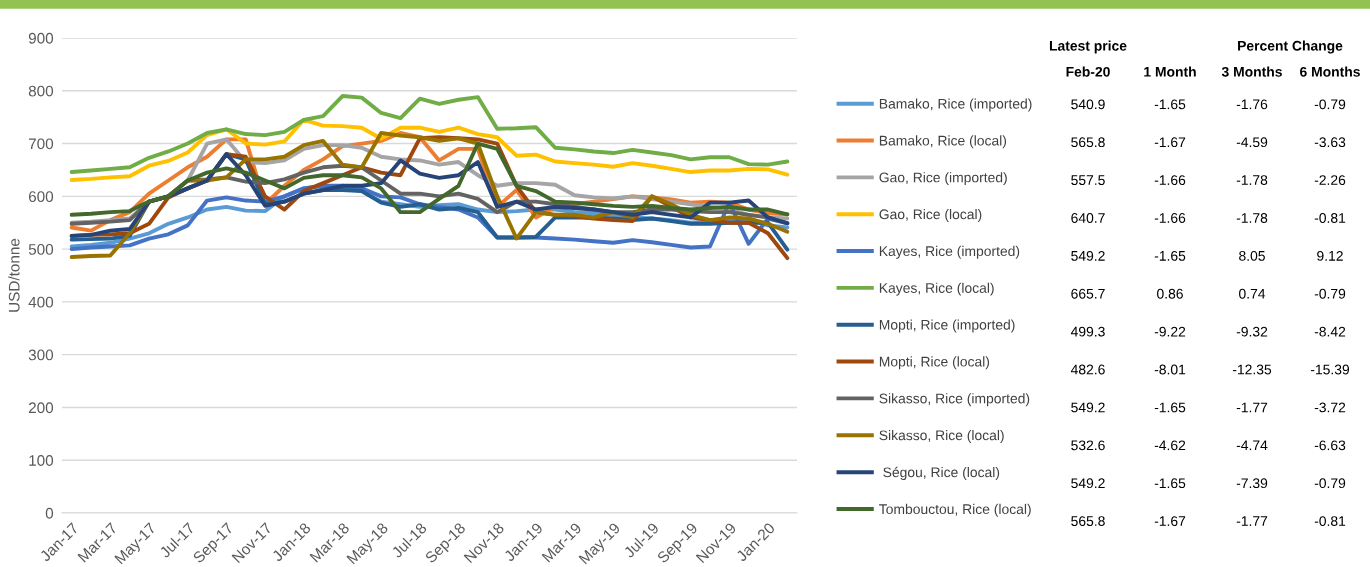 This screenshot has height=567, width=1370. Describe the element at coordinates (1088, 218) in the screenshot. I see `text: 640.7` at that location.